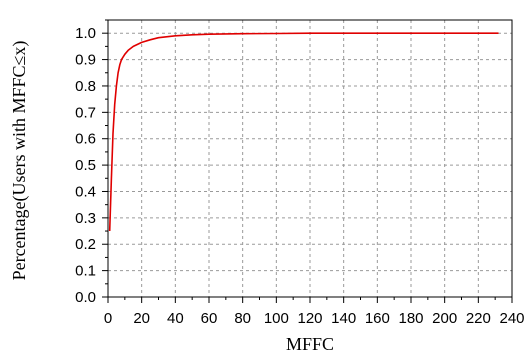 The height and width of the screenshot is (358, 528). I want to click on y-tick-label: 0.7, so click(85, 112).